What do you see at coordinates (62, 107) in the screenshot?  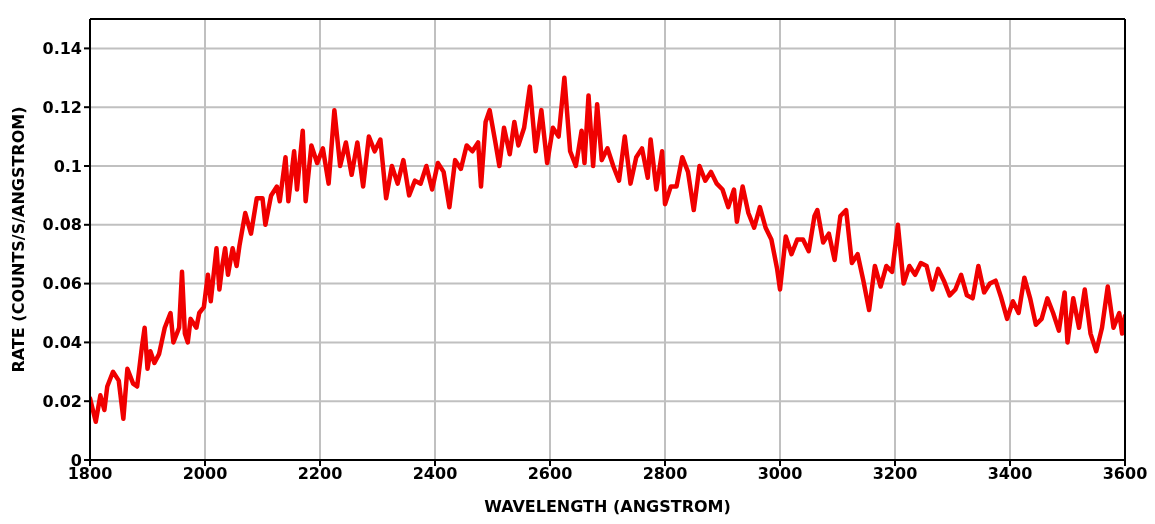 I see `y-tick-label: 0.12` at bounding box center [62, 107].